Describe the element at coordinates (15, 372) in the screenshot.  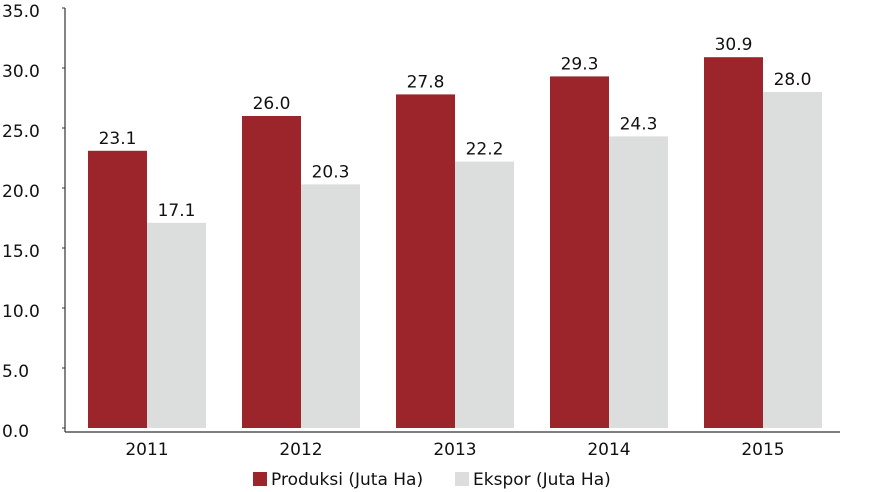
I see `y-tick-label: 5.0` at that location.